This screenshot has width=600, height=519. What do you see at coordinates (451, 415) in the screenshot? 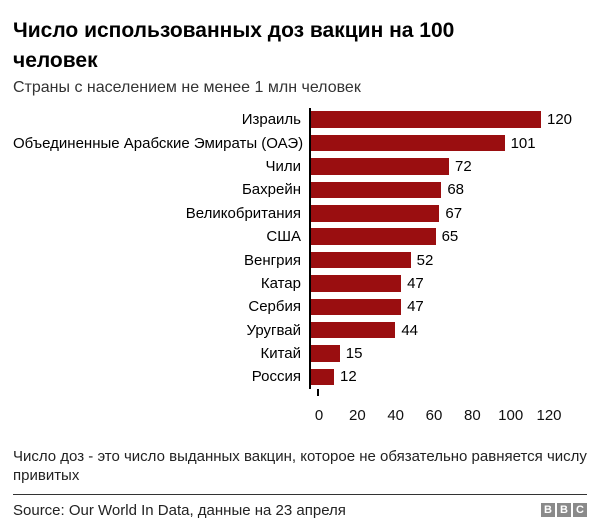
I see `x-axis: 0 20 40 60 80 100 120` at bounding box center [451, 415].